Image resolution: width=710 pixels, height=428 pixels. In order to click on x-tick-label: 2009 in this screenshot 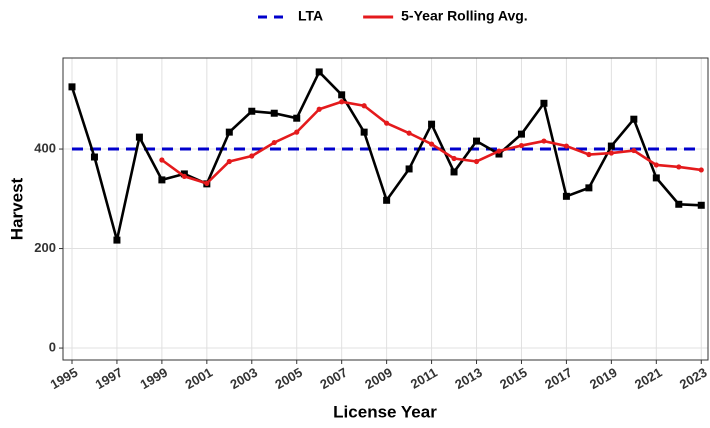, I will do `click(378, 378)`.